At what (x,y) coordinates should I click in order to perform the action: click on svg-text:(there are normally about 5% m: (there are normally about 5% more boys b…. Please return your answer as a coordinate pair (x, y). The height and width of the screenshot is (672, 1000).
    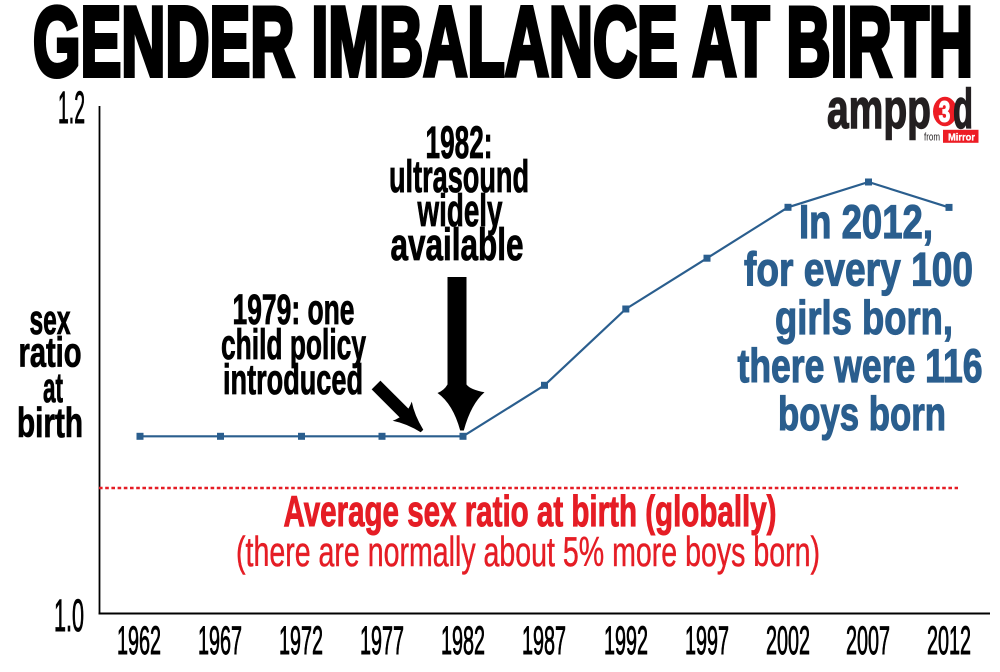
    Looking at the image, I should click on (528, 551).